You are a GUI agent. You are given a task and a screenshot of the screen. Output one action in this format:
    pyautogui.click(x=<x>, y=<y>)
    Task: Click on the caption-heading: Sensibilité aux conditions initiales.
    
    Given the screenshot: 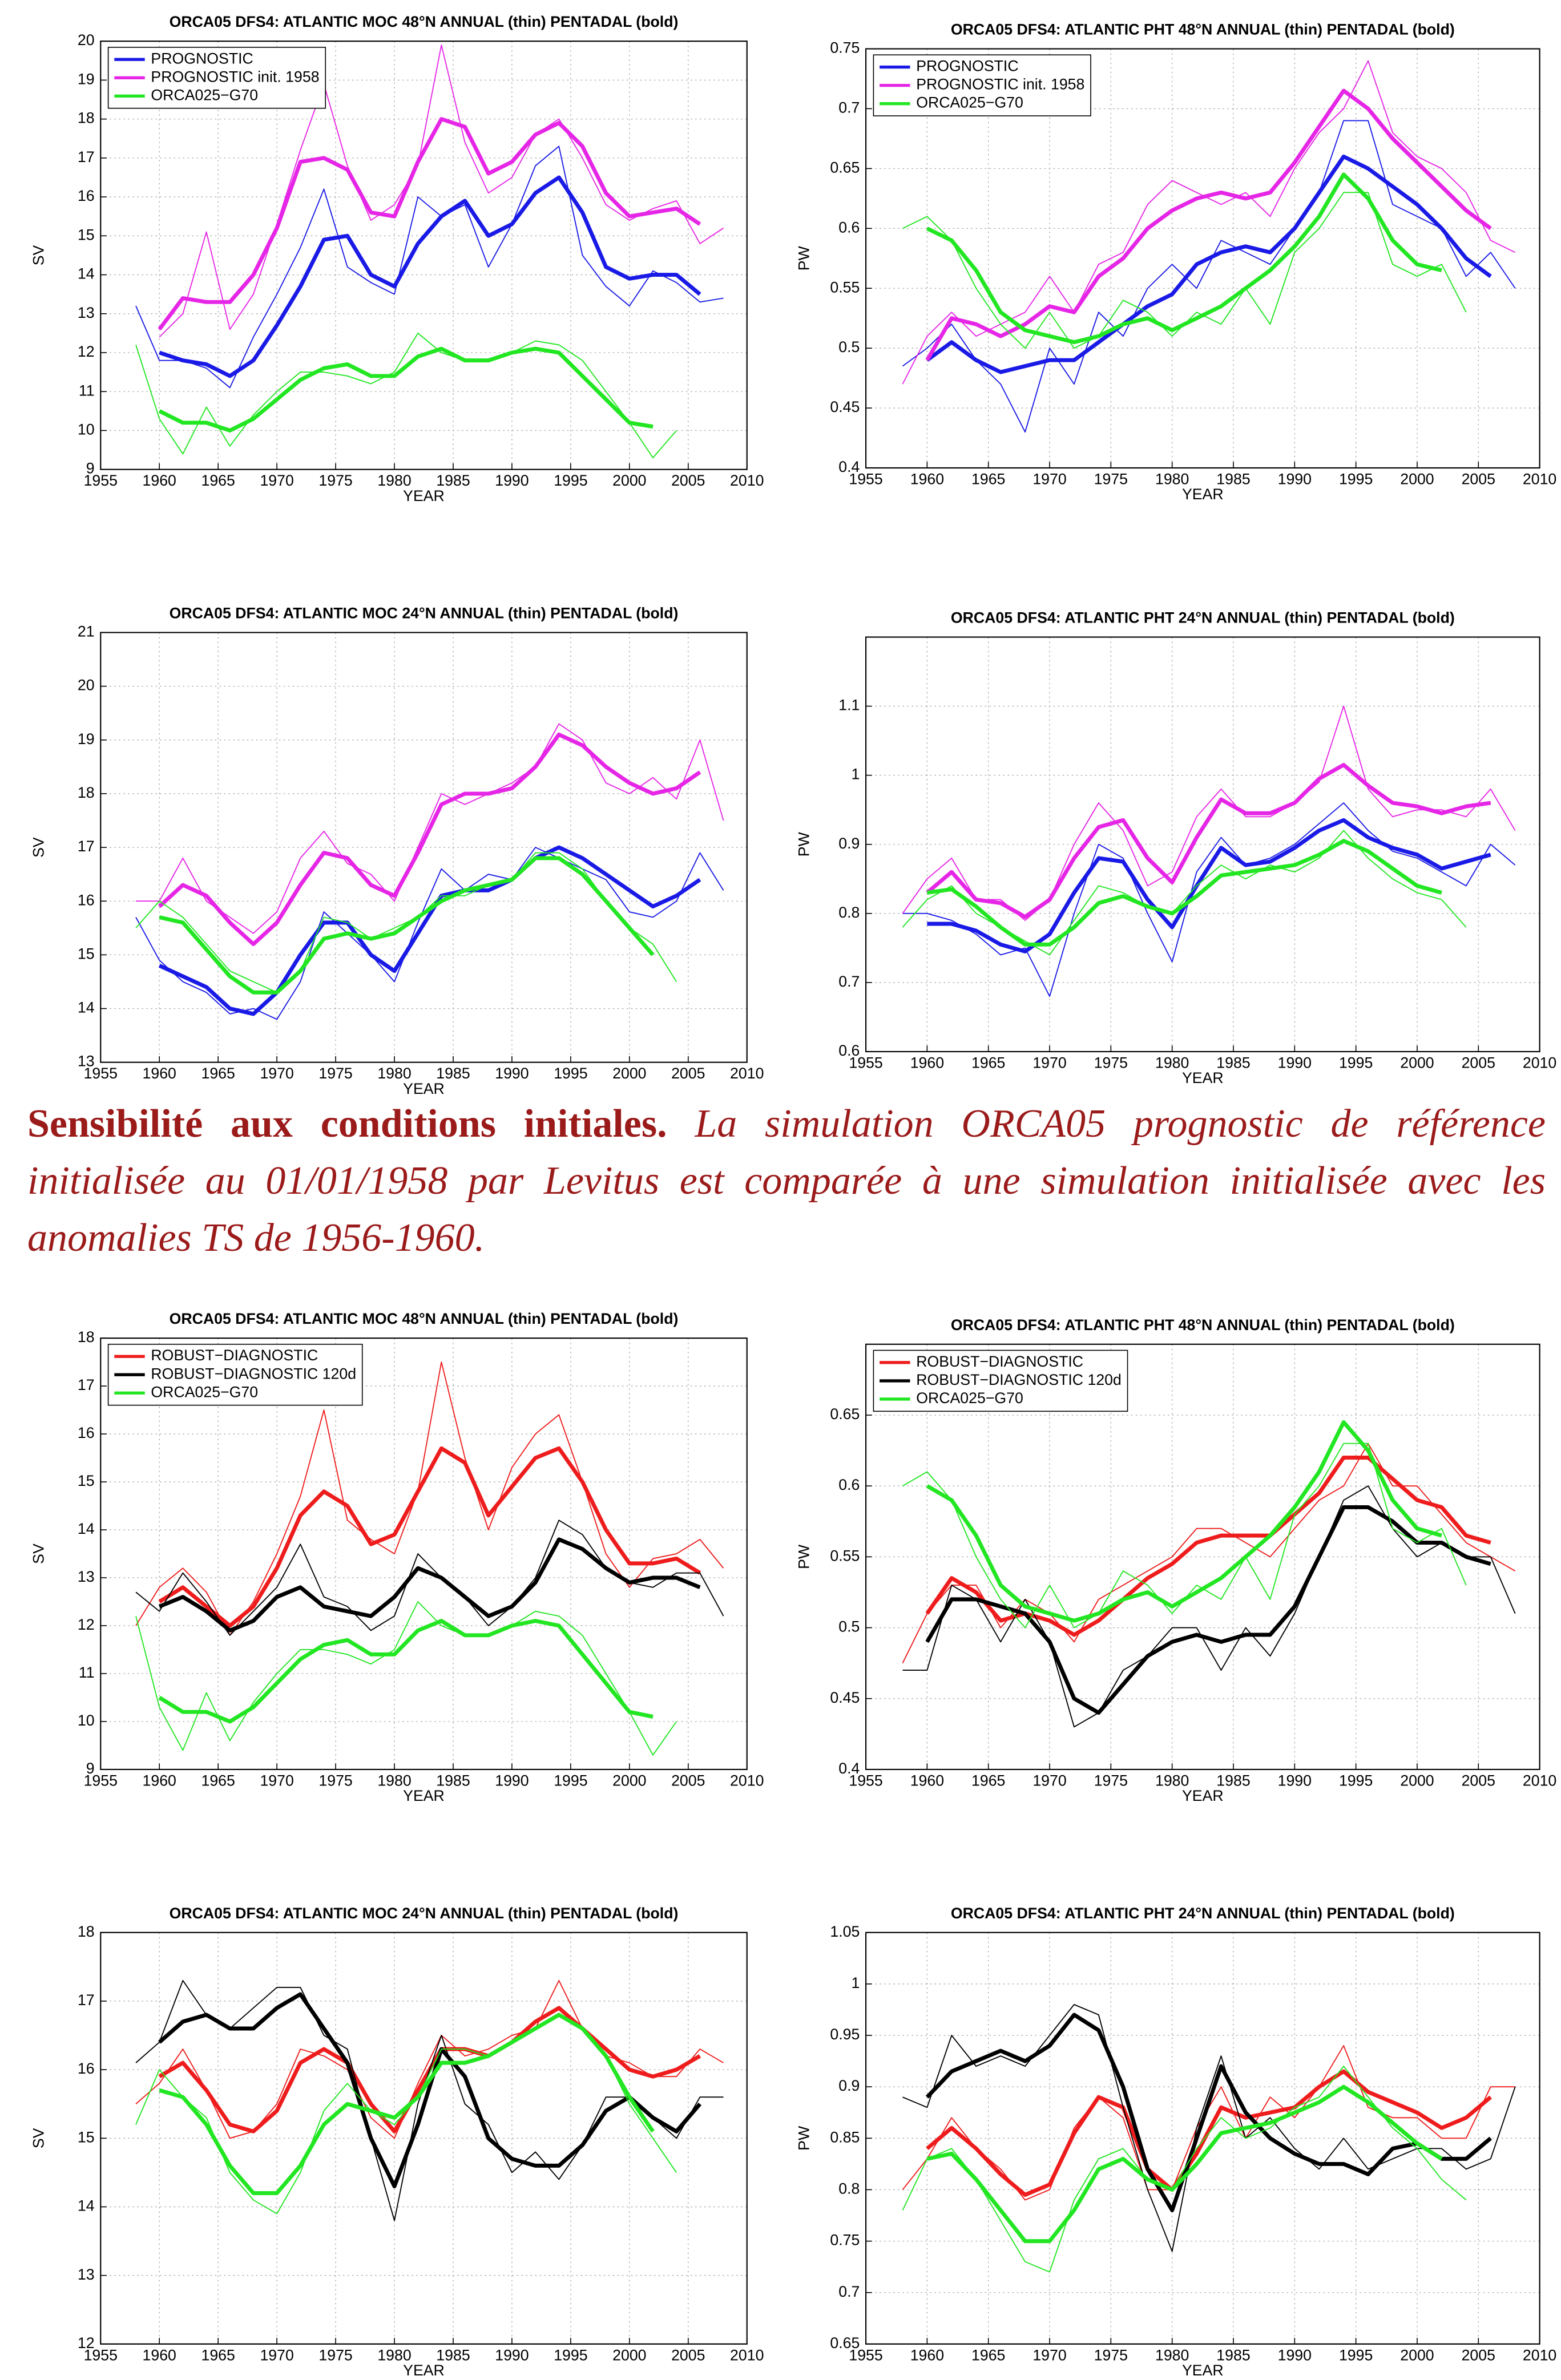 What is the action you would take?
    pyautogui.click(x=347, y=1124)
    